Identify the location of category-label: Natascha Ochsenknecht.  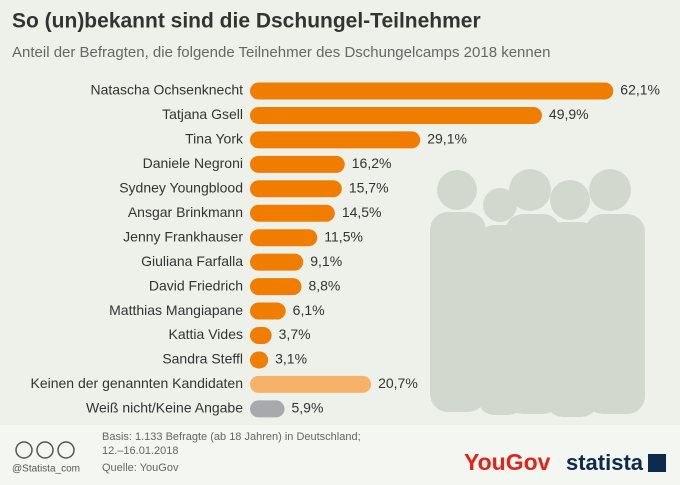
(166, 90).